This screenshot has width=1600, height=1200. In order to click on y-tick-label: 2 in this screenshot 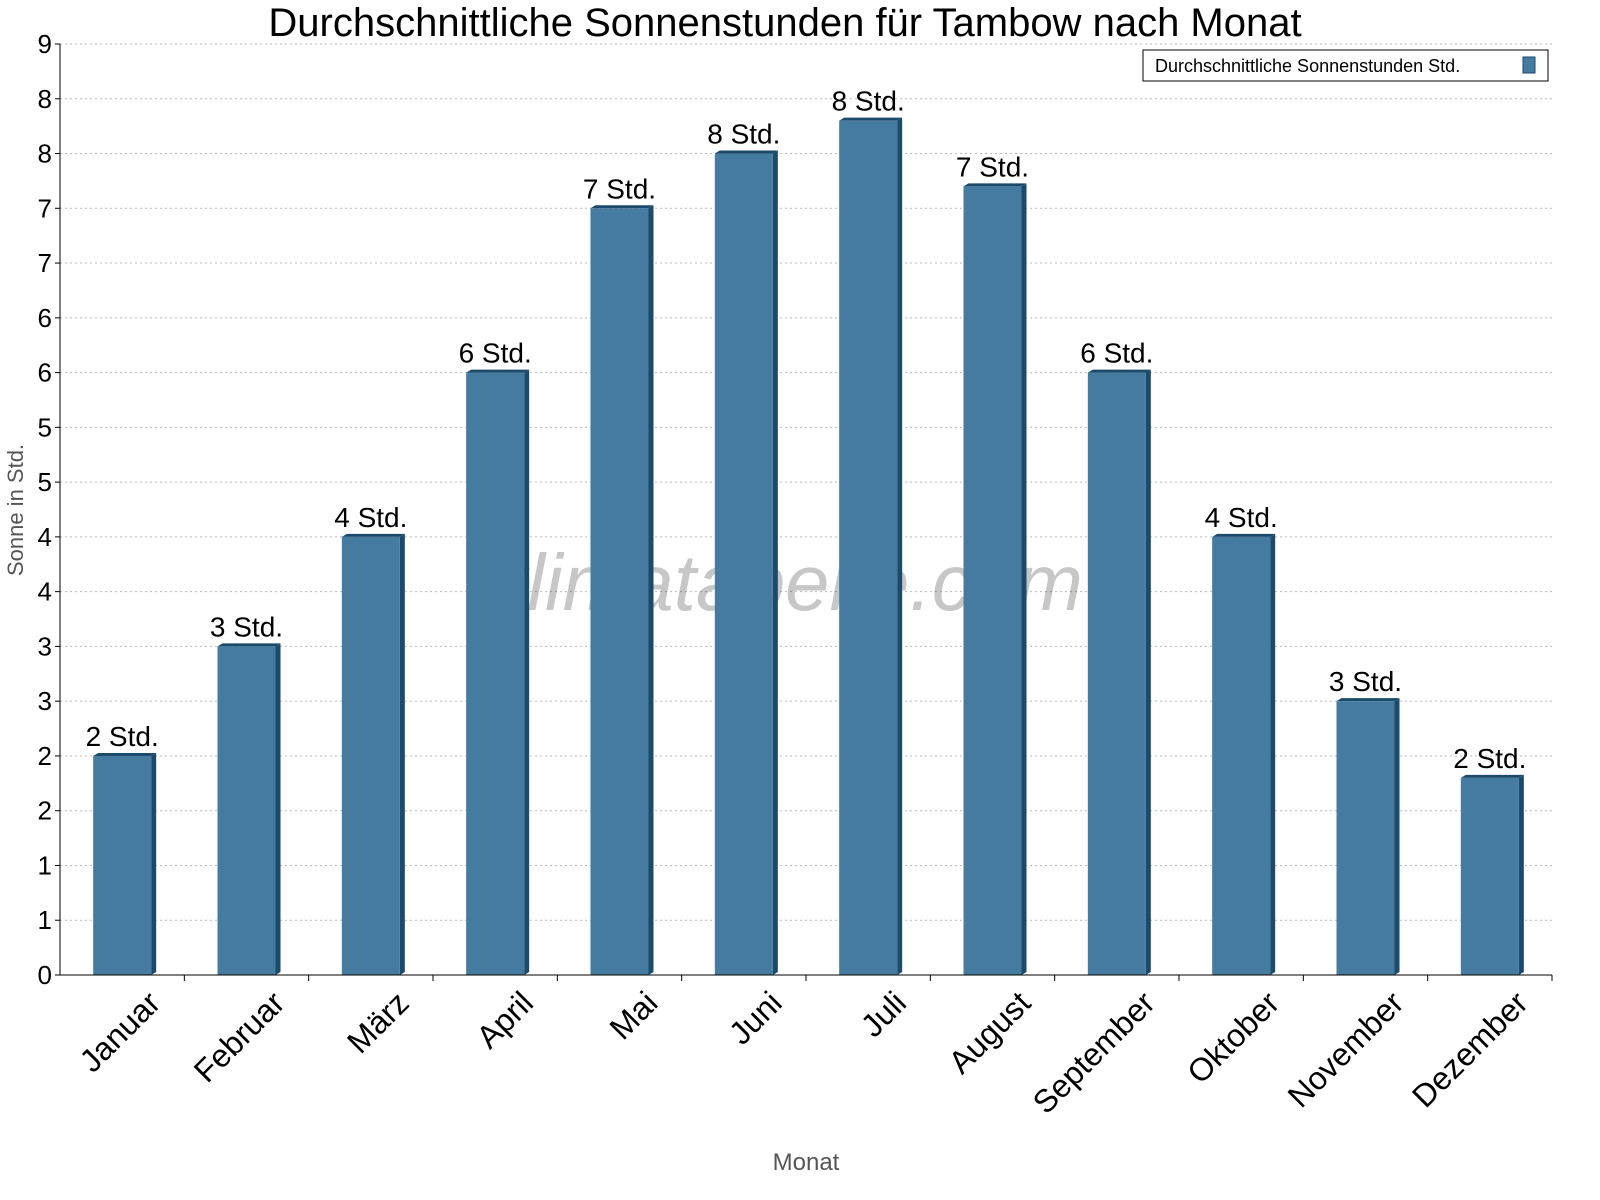, I will do `click(45, 756)`.